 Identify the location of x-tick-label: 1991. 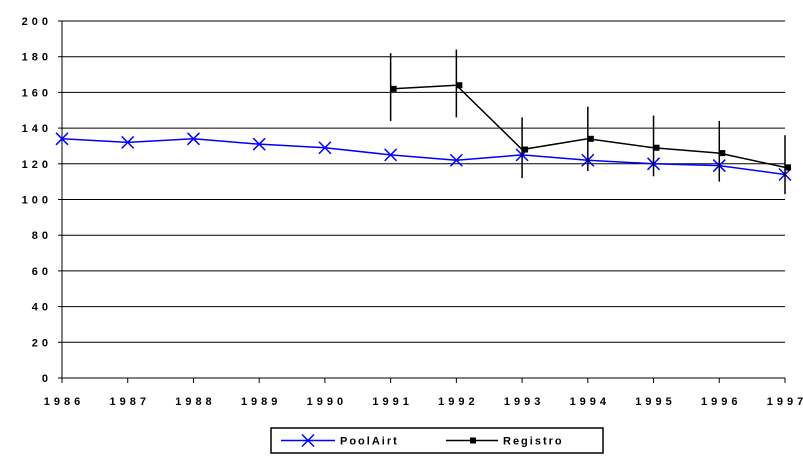
(392, 402).